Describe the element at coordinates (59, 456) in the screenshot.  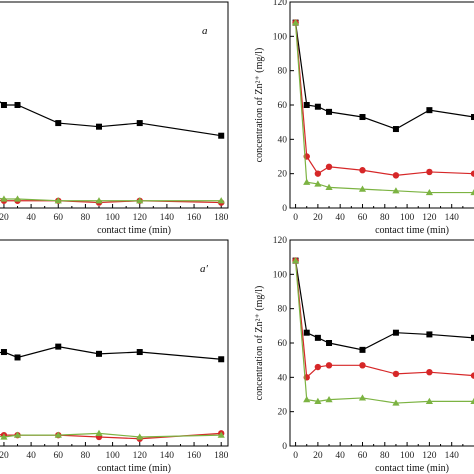
I see `x-tick-label: 60` at that location.